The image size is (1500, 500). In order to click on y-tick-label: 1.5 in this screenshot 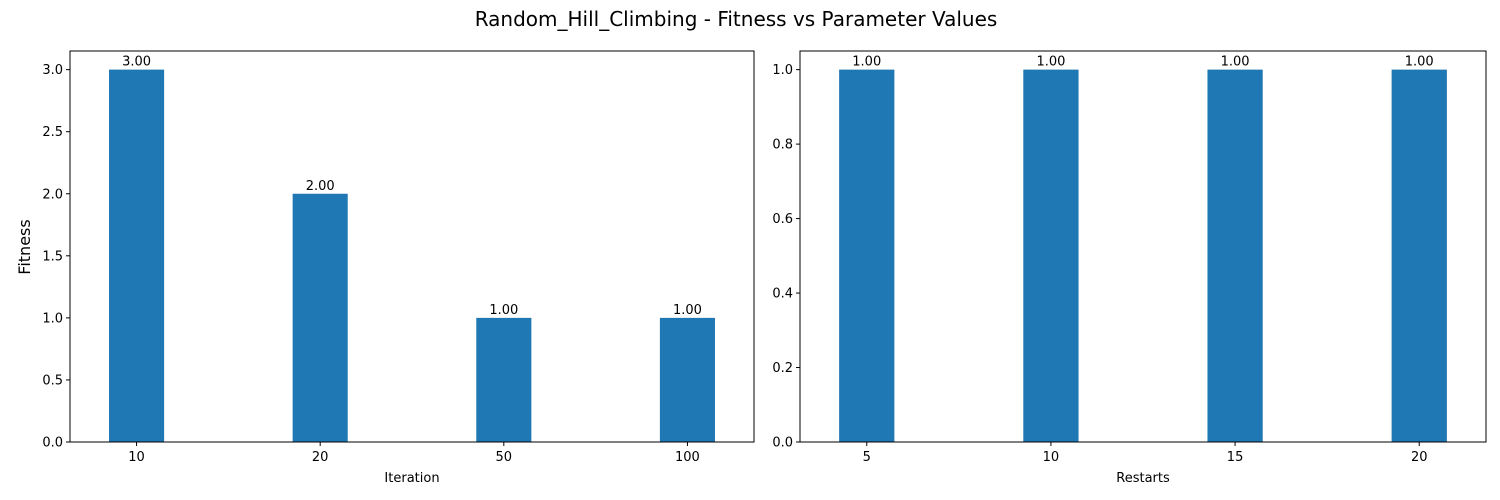, I will do `click(52, 256)`.